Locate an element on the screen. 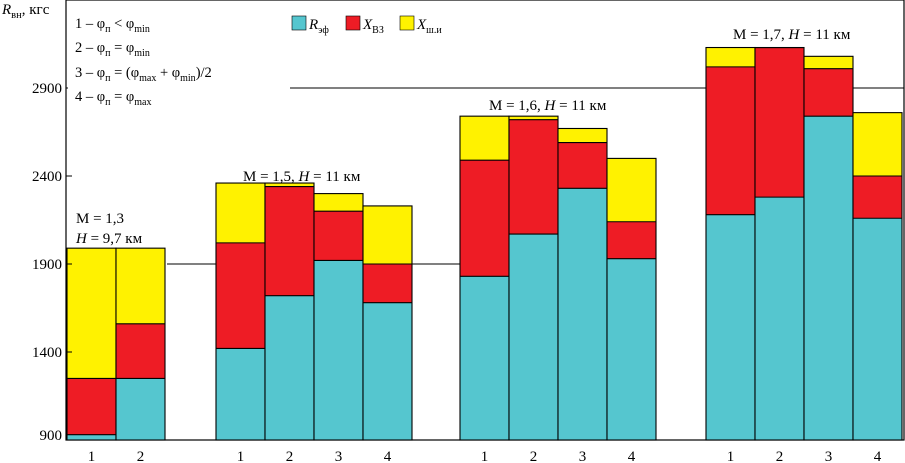 The height and width of the screenshot is (463, 905). y-axis-ticks: 900 1400 1900 2400 2900 is located at coordinates (52, 262).